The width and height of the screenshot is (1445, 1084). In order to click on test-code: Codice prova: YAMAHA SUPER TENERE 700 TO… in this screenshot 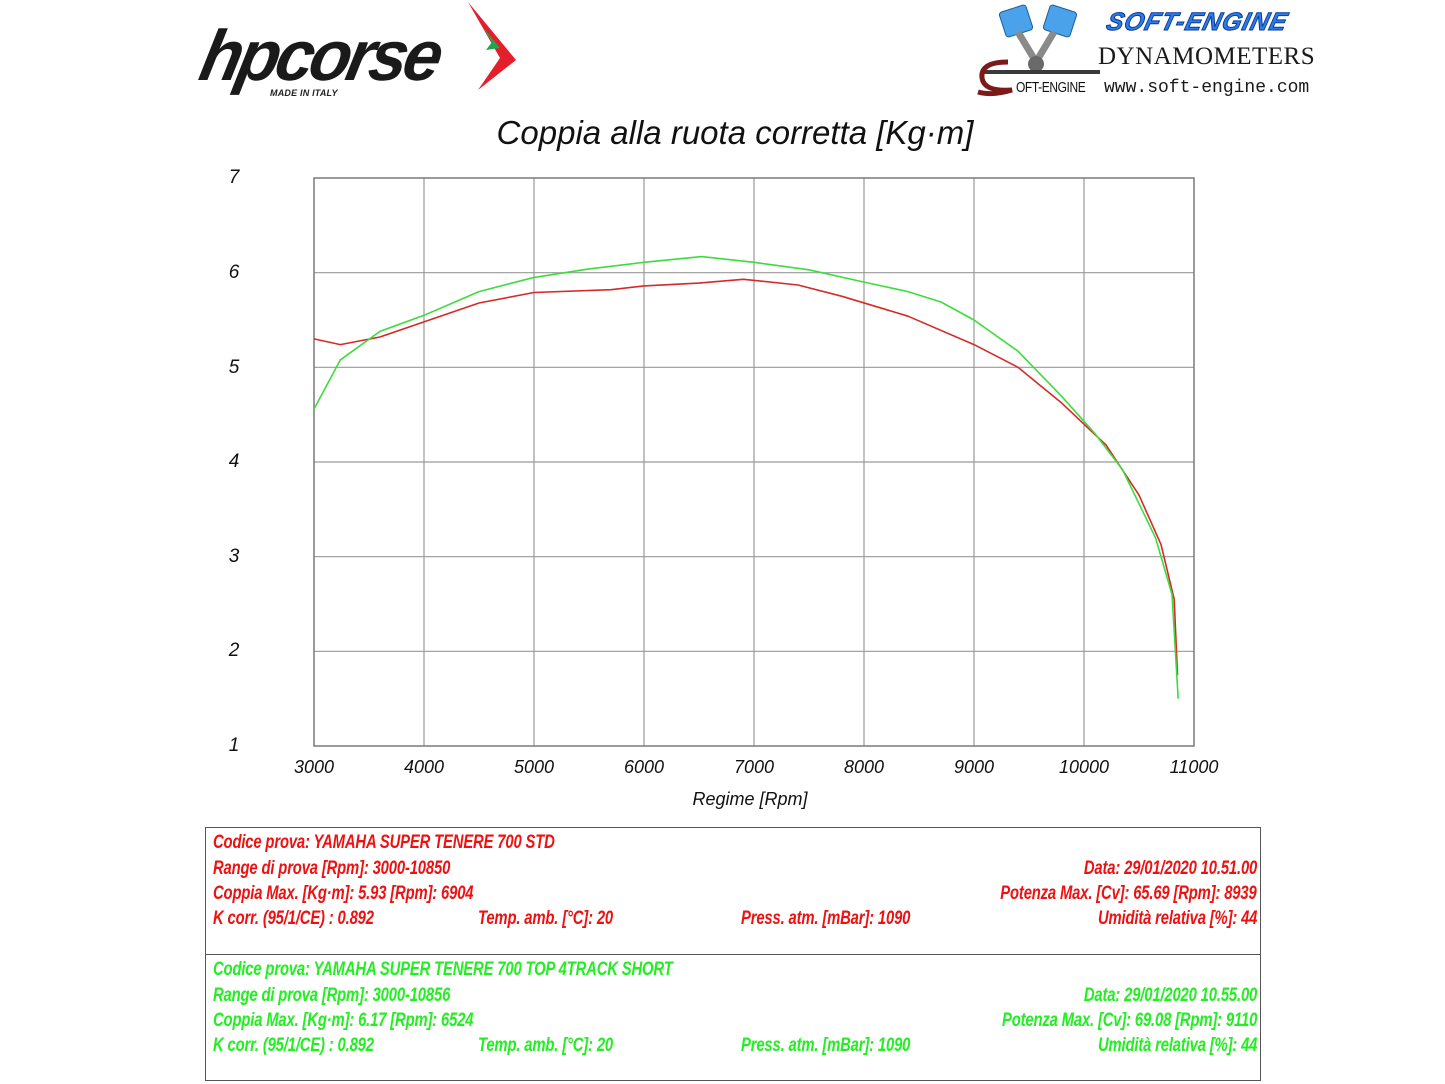, I will do `click(443, 969)`.